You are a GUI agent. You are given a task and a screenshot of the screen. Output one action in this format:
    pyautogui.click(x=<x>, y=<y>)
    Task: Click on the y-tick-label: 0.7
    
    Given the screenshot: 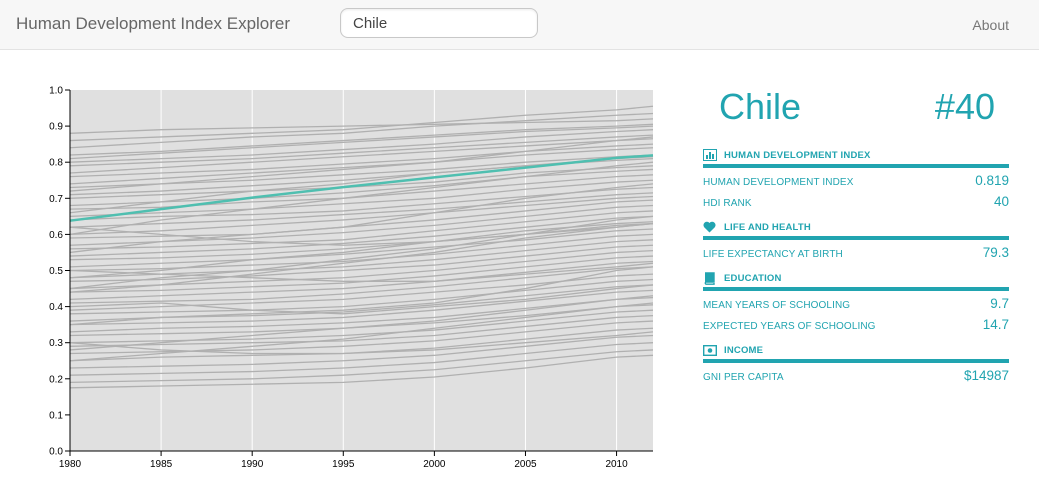 What is the action you would take?
    pyautogui.click(x=56, y=199)
    